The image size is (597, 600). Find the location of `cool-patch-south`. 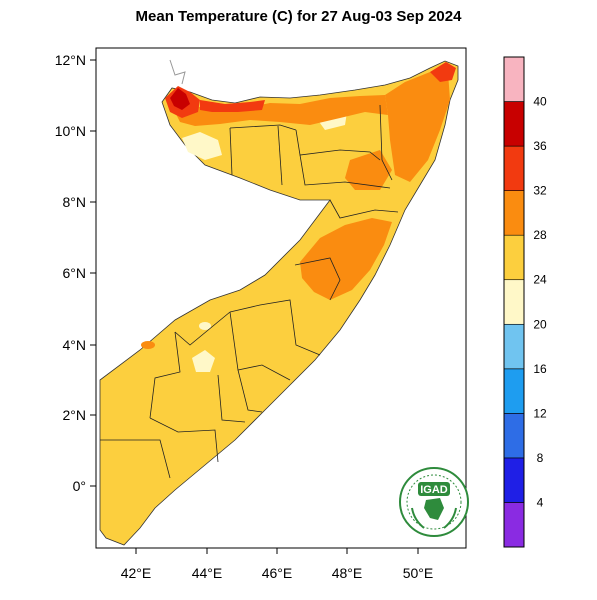

cool-patch-south is located at coordinates (203, 361).